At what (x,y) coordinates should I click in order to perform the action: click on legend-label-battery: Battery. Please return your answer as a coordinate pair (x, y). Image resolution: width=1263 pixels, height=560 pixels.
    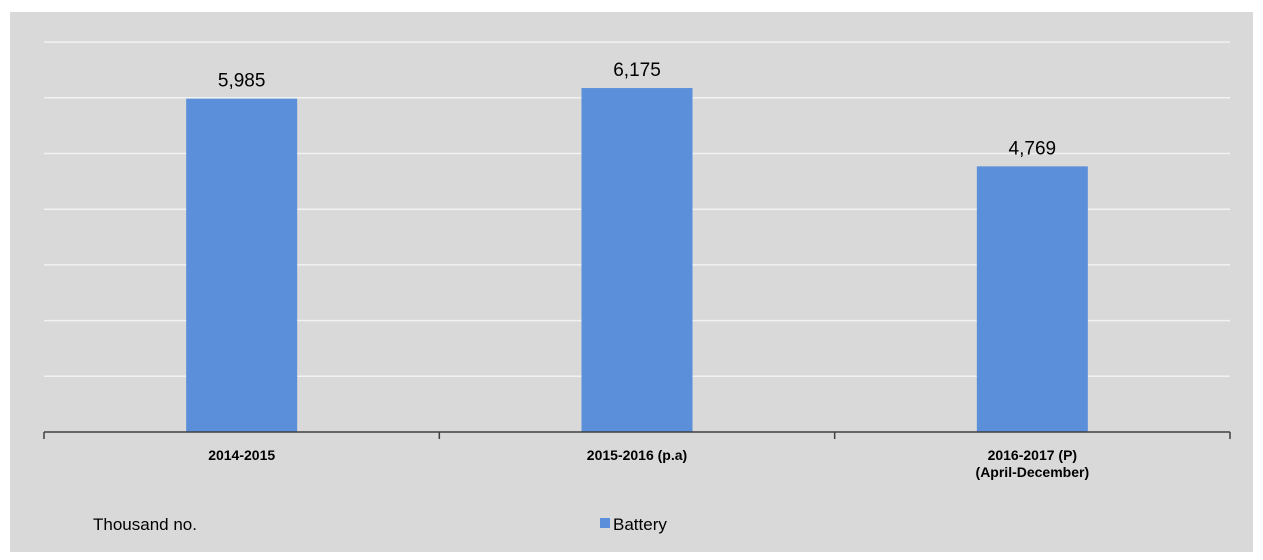
    Looking at the image, I should click on (640, 524).